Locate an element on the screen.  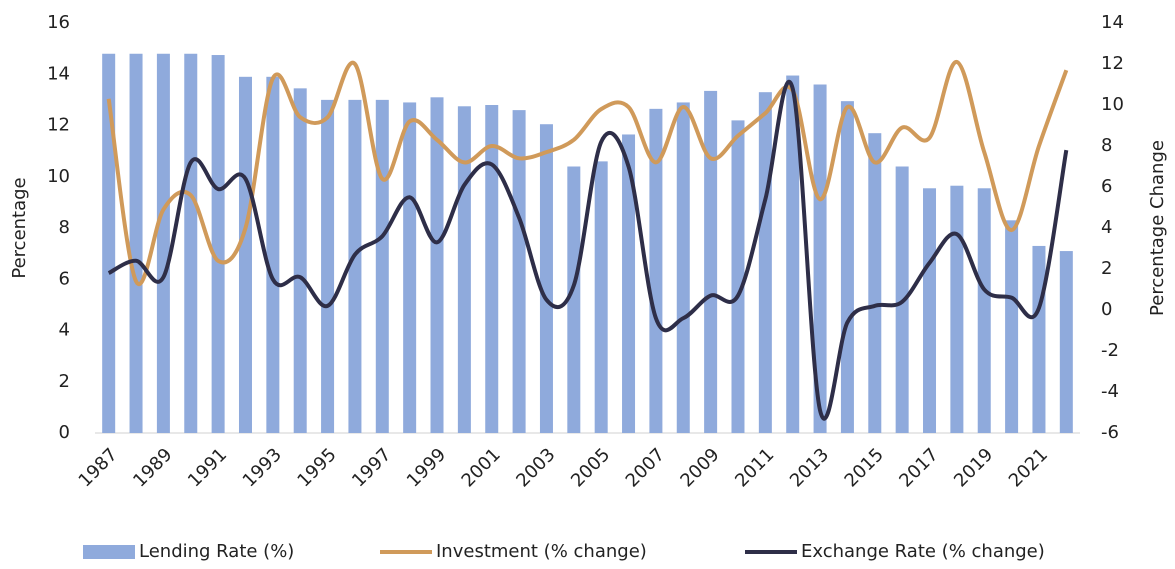
x-tick-label: 2015 is located at coordinates (864, 467).